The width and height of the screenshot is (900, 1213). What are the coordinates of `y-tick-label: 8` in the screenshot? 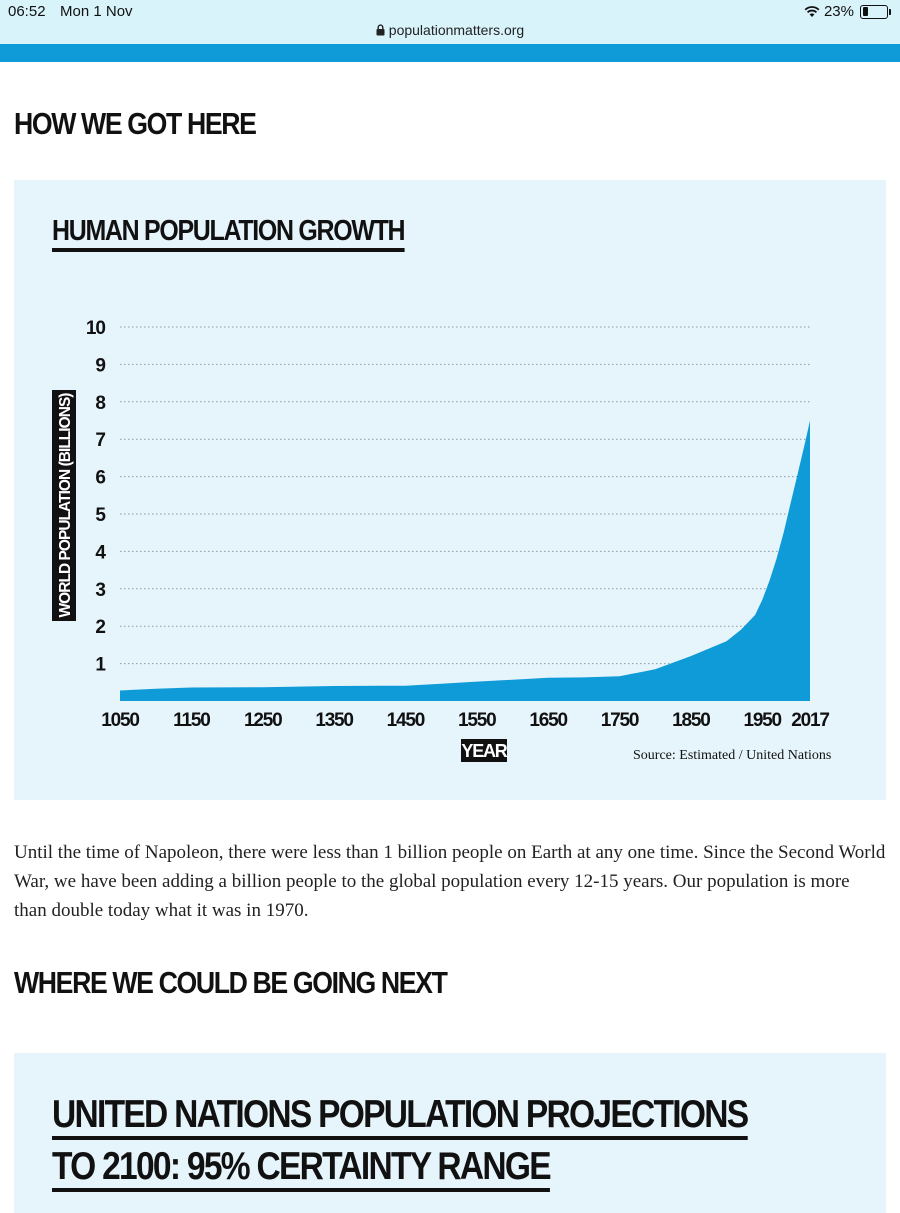 It's located at (100, 403).